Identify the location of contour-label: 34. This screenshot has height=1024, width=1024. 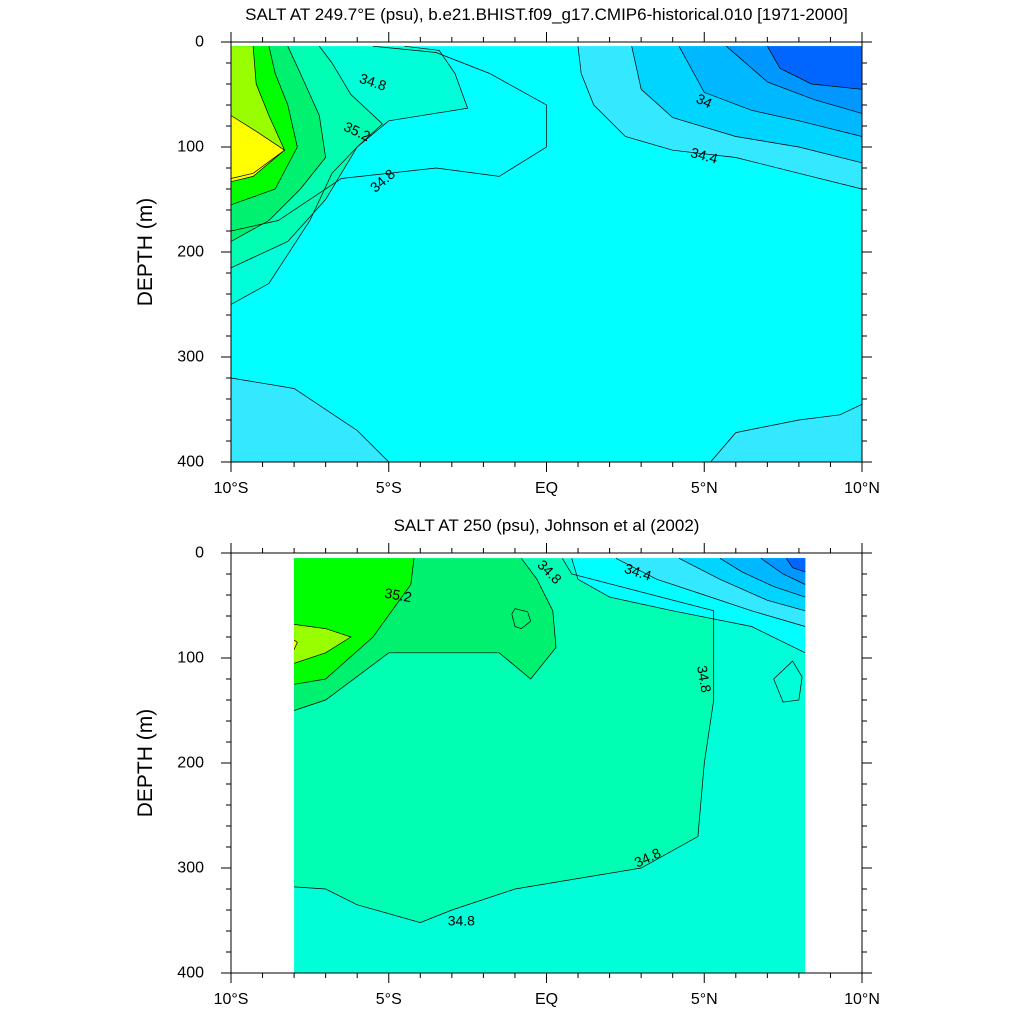
(704, 100).